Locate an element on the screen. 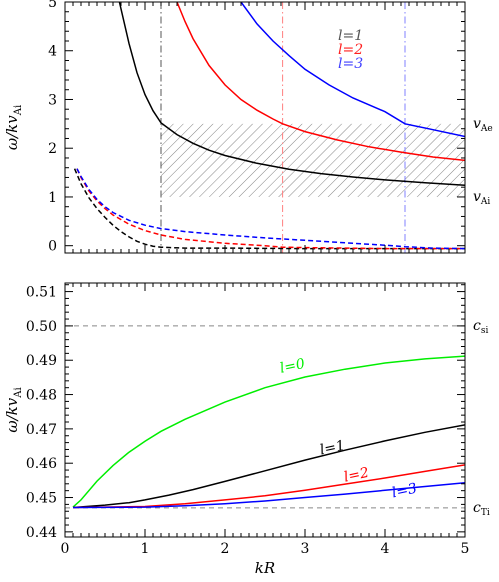  series-label-l-0: l=0 is located at coordinates (293, 366).